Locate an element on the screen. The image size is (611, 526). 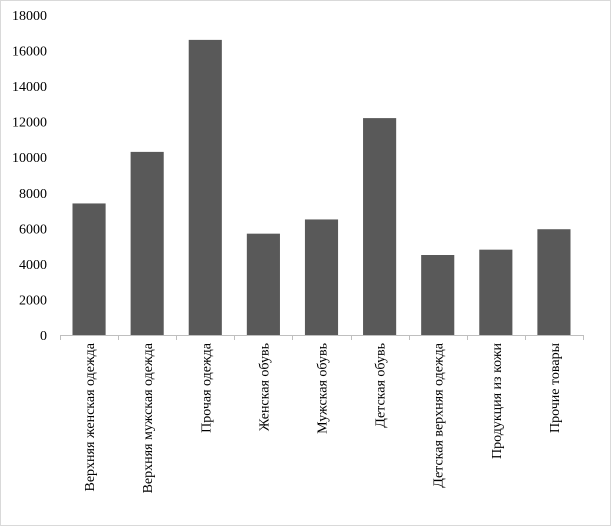
category-label: Женская обувь is located at coordinates (264, 387).